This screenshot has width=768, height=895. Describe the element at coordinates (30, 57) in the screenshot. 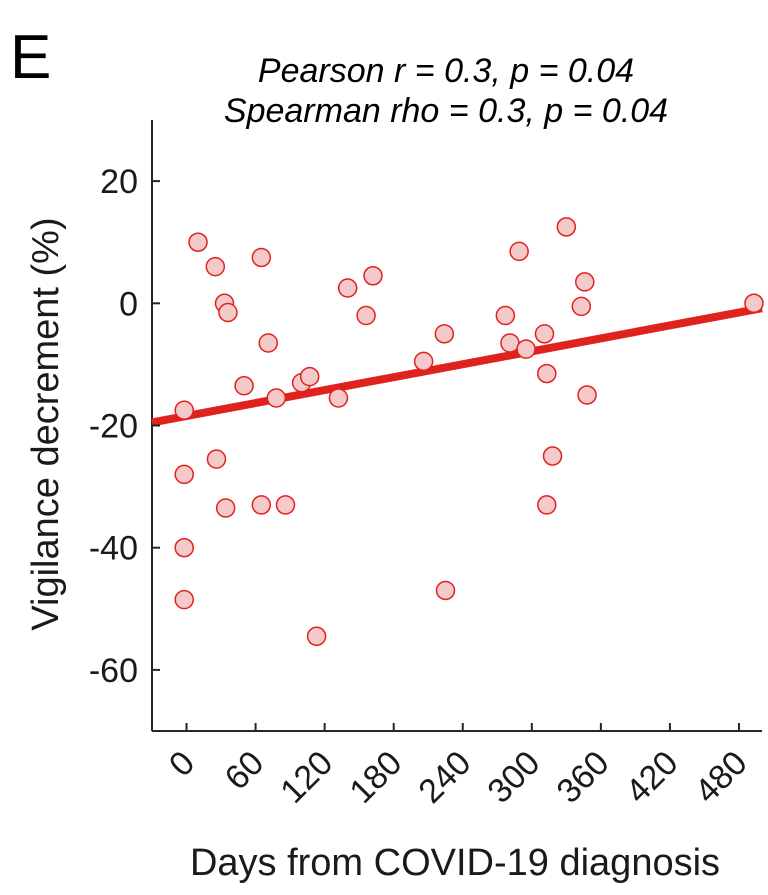

I see `panel-label: E` at that location.